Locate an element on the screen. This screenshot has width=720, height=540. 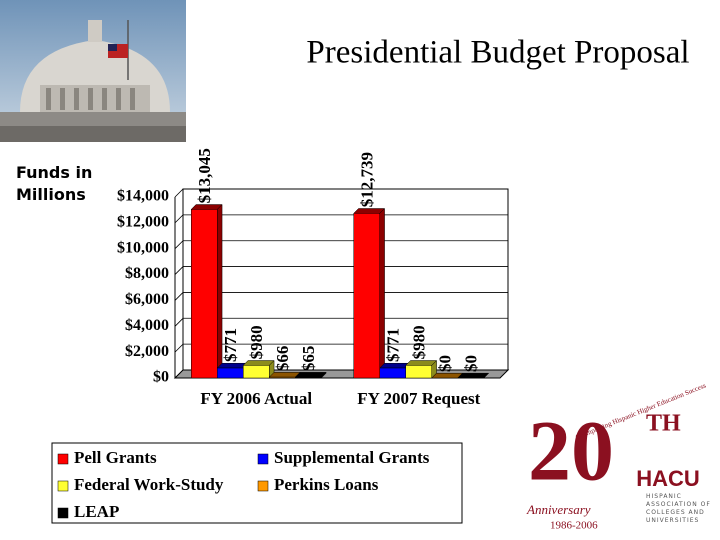
logo-suffix: TH is located at coordinates (663, 424).